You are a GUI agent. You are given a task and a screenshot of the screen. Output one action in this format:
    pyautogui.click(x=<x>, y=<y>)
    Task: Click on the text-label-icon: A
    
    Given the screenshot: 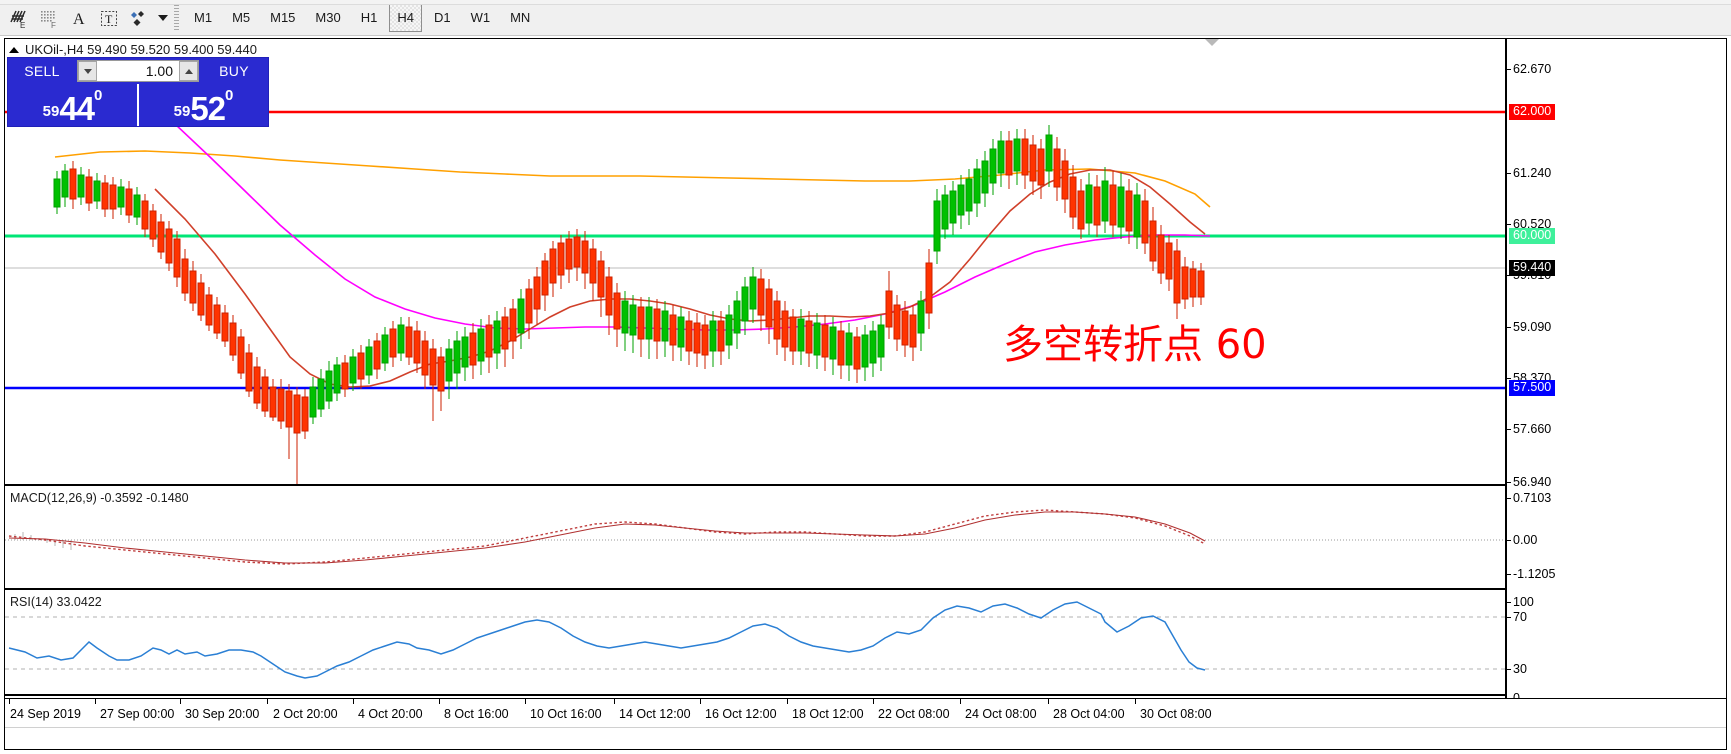 What is the action you would take?
    pyautogui.click(x=79, y=18)
    